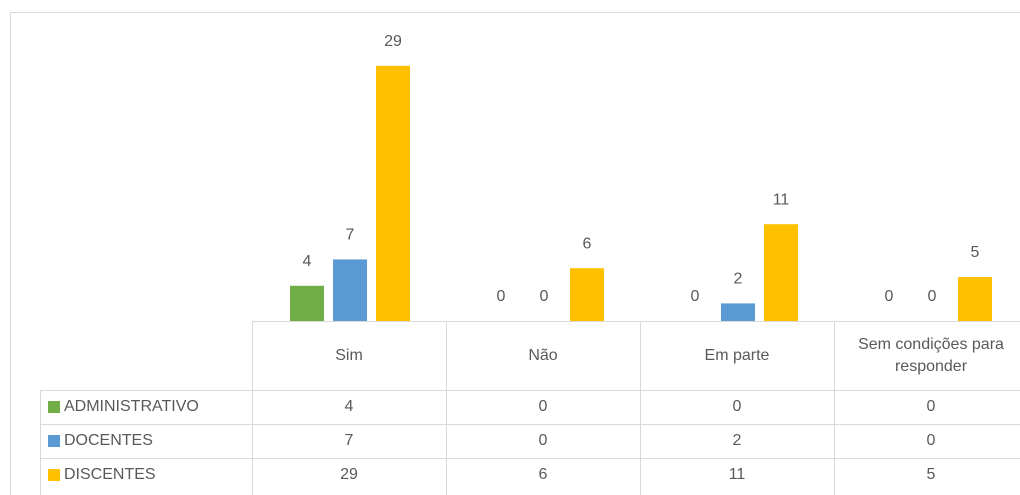 This screenshot has width=1020, height=495. What do you see at coordinates (737, 440) in the screenshot?
I see `table-value: 2` at bounding box center [737, 440].